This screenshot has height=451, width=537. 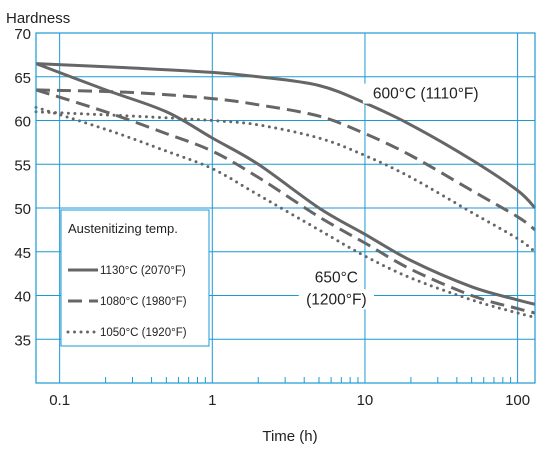 What do you see at coordinates (22, 340) in the screenshot?
I see `y-tick-label: 35` at bounding box center [22, 340].